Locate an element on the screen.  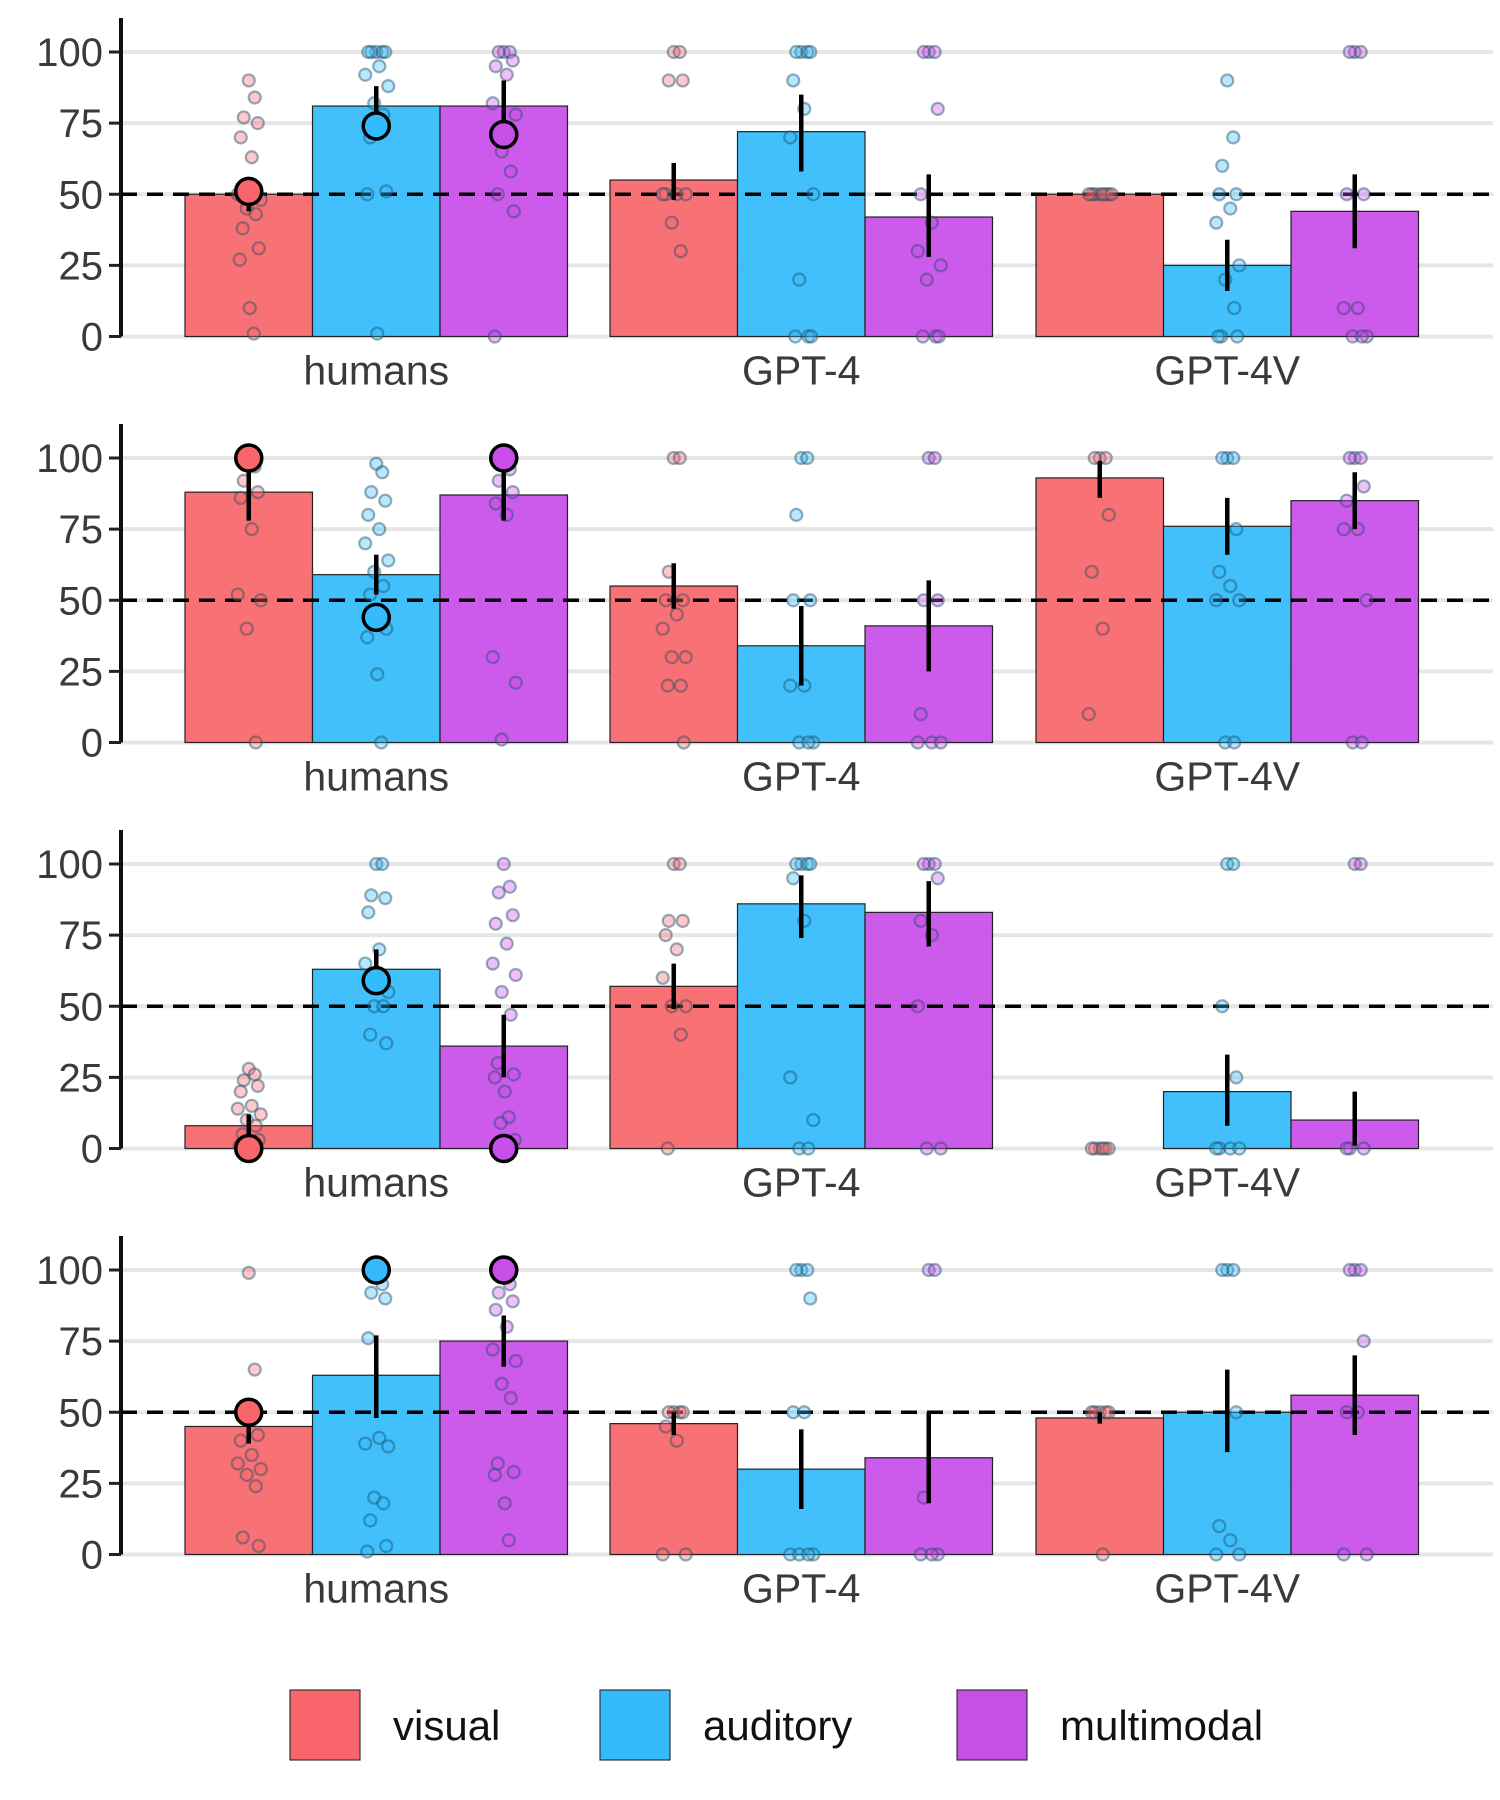
y-tick-label: 50 is located at coordinates (81, 601).